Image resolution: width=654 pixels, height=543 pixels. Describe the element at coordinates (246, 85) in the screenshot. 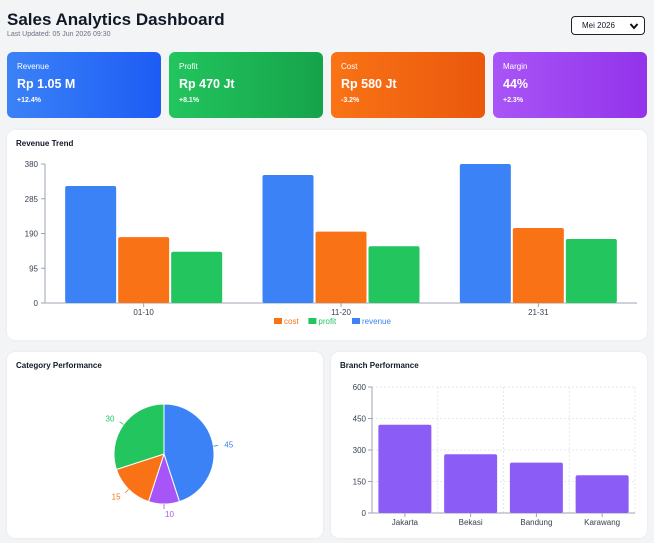

I see `kpi-card-profit: Profit Rp 470 Jt +8.1%` at that location.